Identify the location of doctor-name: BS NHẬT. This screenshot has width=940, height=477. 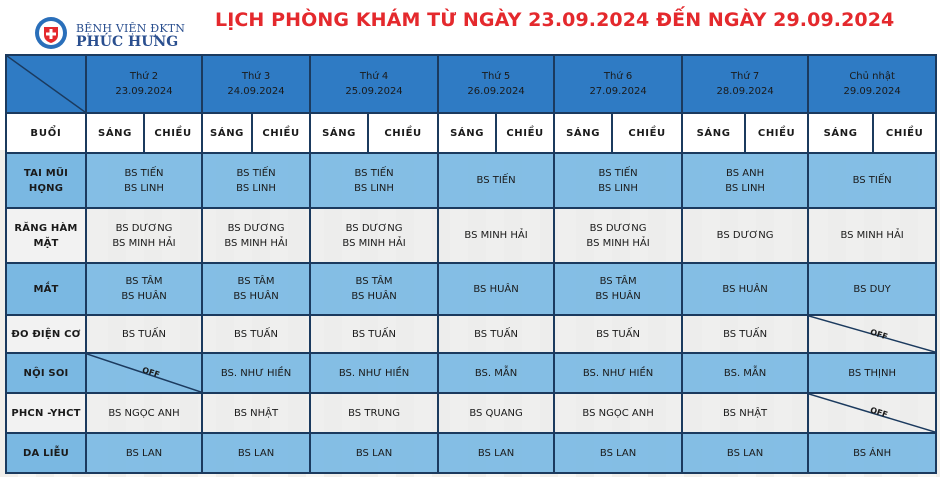
(745, 413).